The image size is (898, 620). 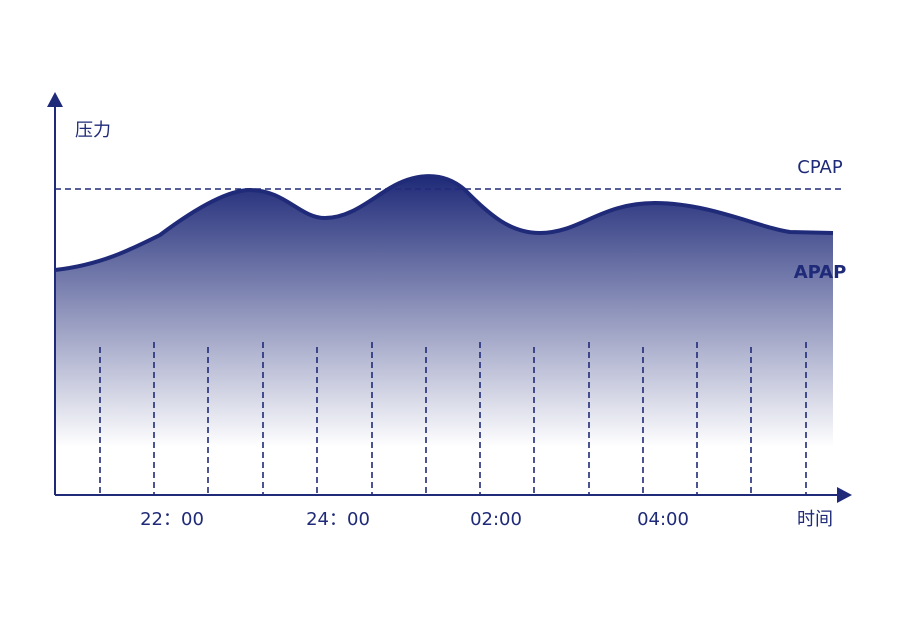 What do you see at coordinates (844, 495) in the screenshot?
I see `x-axis-arrow` at bounding box center [844, 495].